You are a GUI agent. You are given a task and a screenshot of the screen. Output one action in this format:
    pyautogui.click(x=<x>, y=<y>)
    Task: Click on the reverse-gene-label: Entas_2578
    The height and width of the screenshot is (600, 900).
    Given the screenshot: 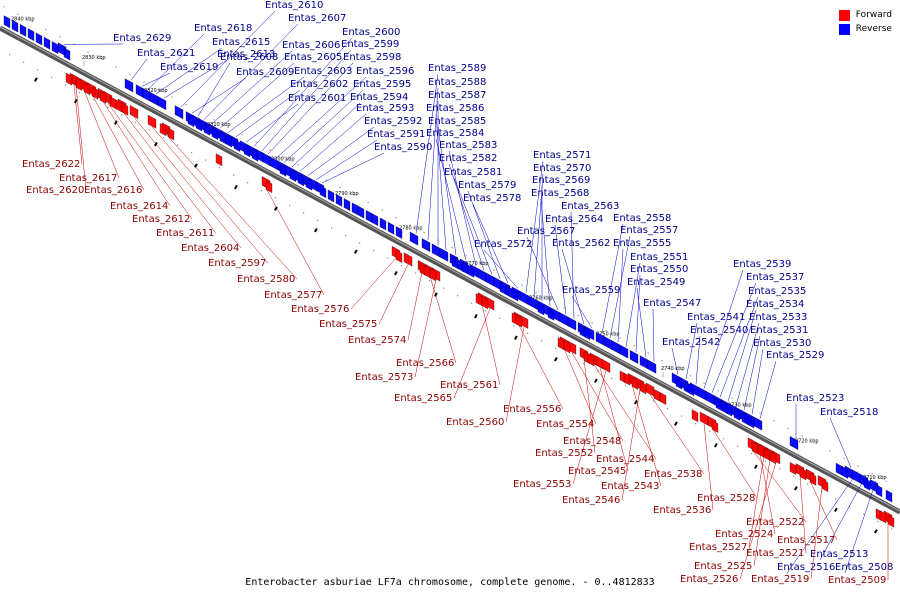 What is the action you would take?
    pyautogui.click(x=492, y=198)
    